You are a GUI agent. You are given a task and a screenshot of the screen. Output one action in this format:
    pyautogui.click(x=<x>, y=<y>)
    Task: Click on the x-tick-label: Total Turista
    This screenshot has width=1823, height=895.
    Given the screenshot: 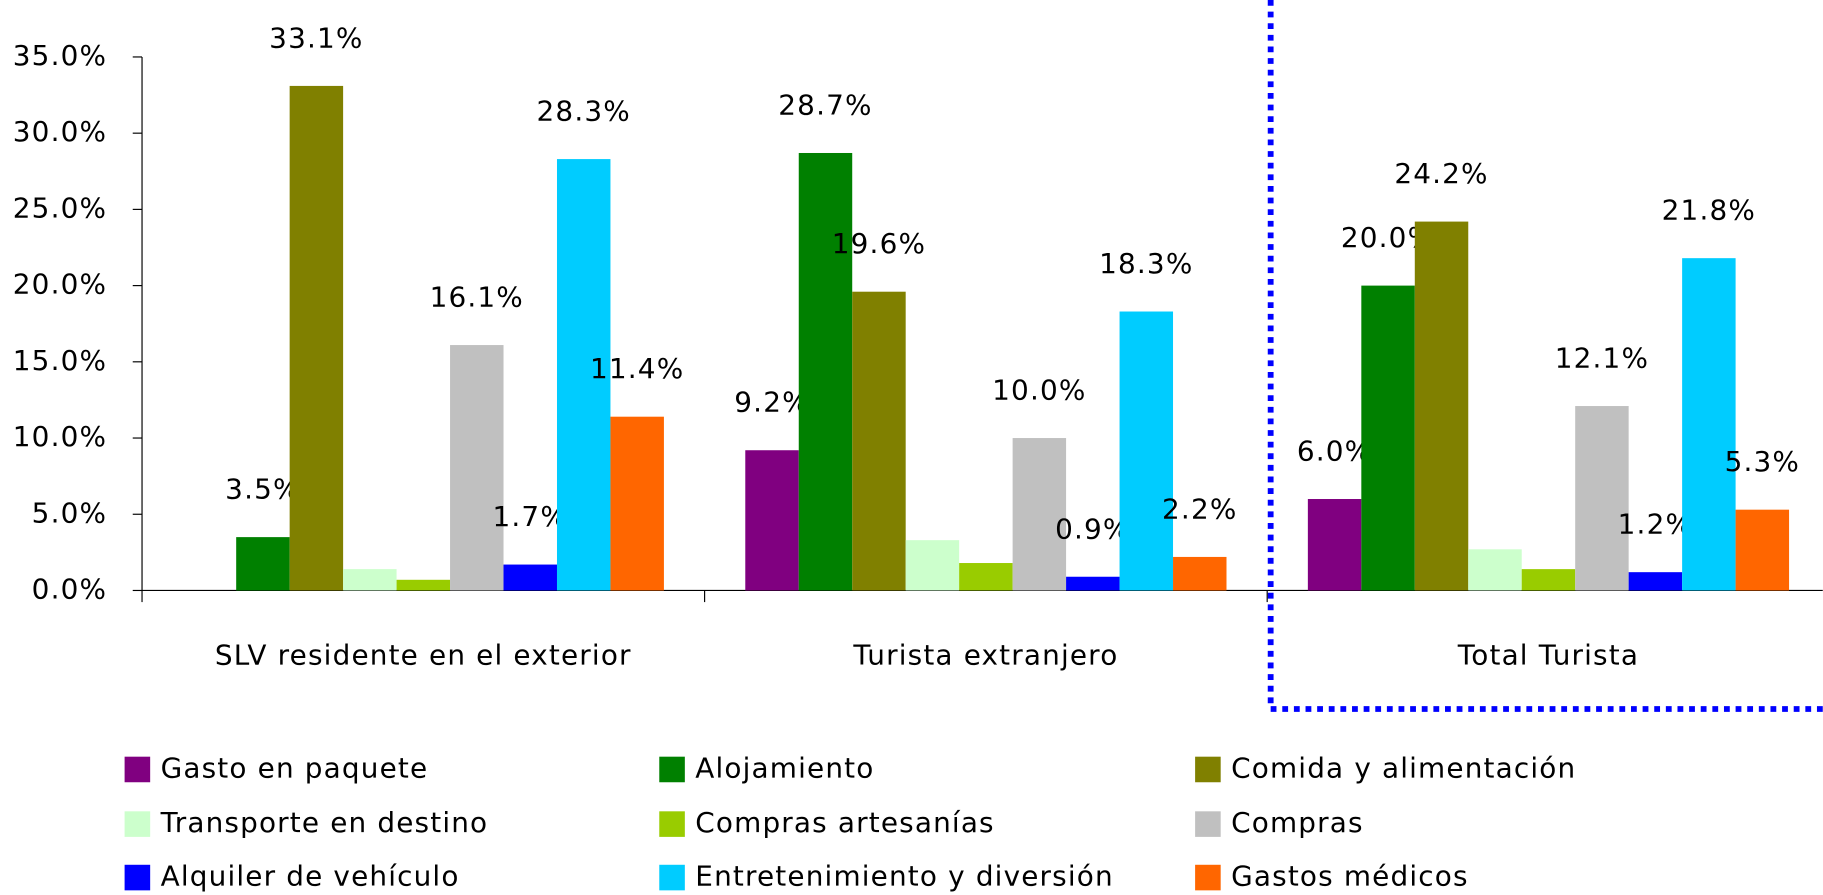 What is the action you would take?
    pyautogui.click(x=1548, y=655)
    